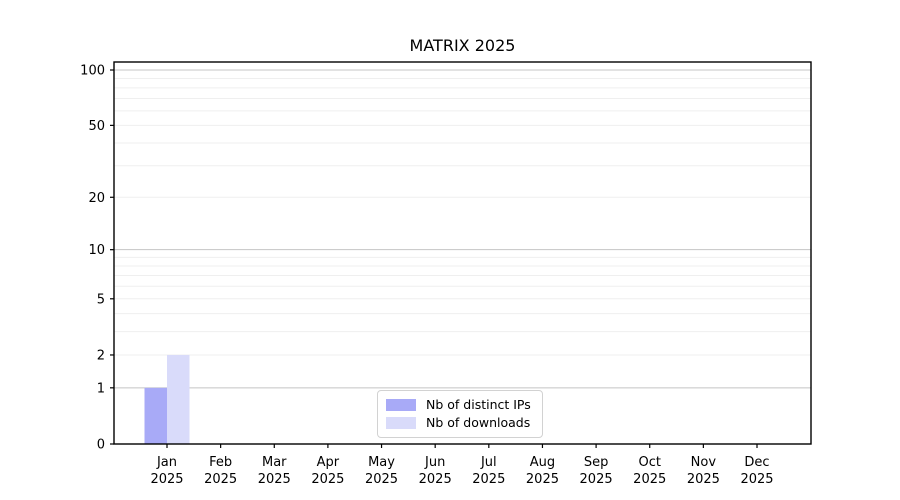  What do you see at coordinates (96, 250) in the screenshot?
I see `y-tick-label-10: 10` at bounding box center [96, 250].